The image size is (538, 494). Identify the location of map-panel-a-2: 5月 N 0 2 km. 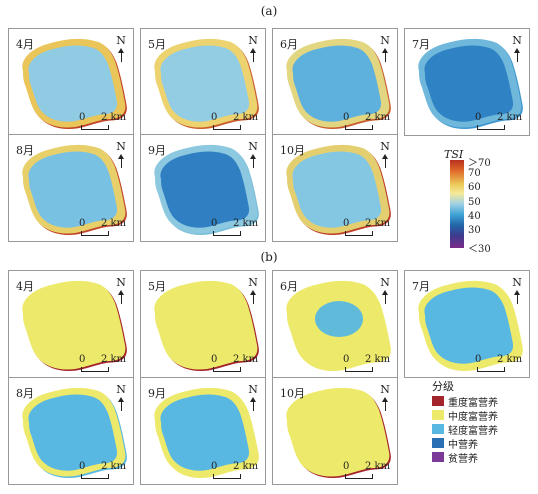
(203, 82).